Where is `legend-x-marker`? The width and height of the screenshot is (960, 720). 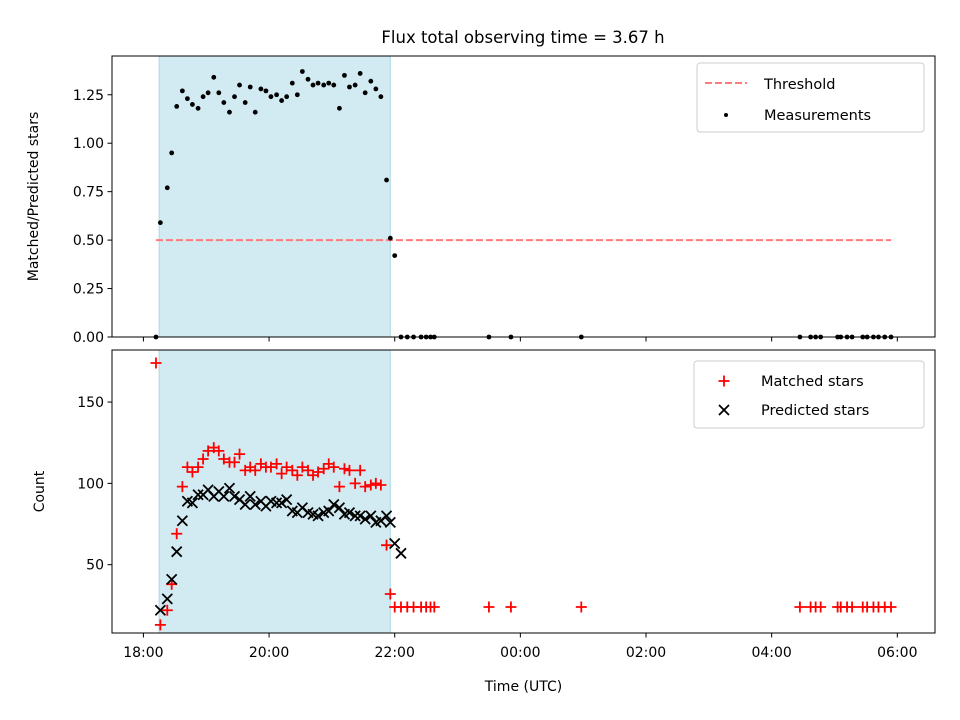 legend-x-marker is located at coordinates (724, 410).